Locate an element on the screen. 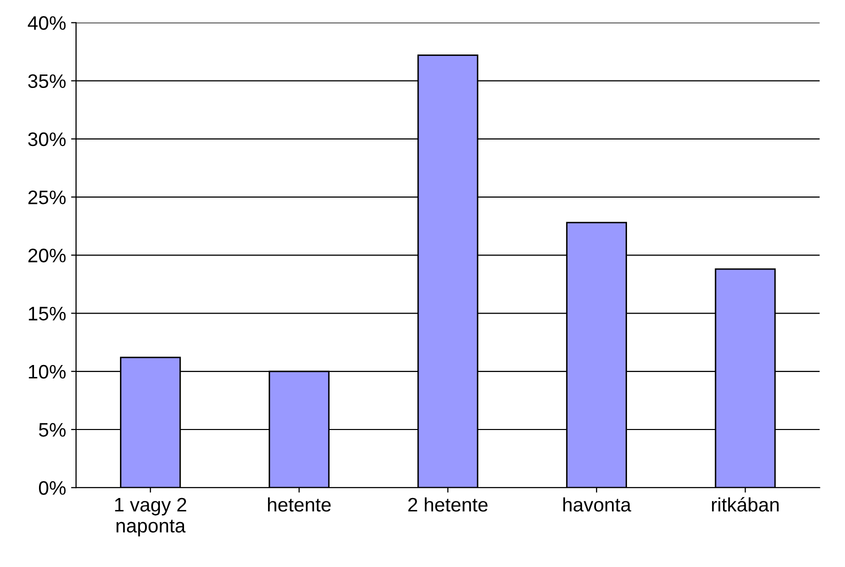  y-tick-label: 25% is located at coordinates (47, 197).